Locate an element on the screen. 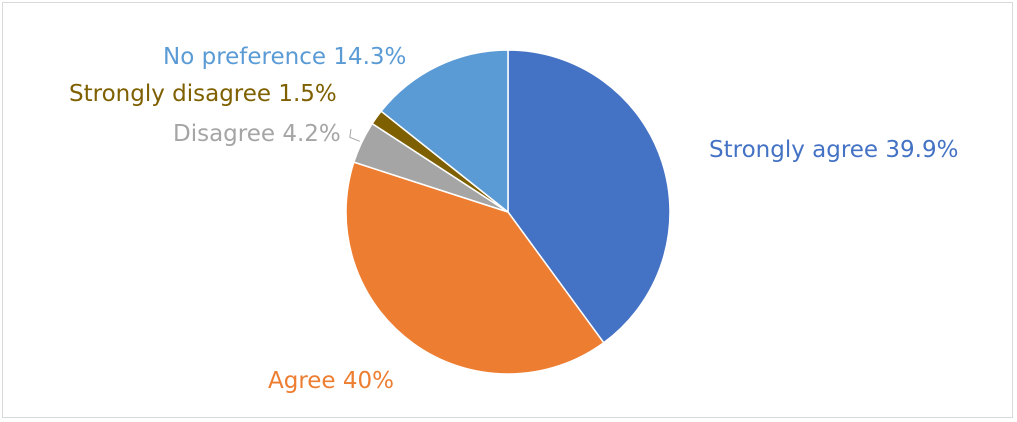 This screenshot has width=1017, height=422. slice-label-no-preference: No preference 14.3% is located at coordinates (284, 57).